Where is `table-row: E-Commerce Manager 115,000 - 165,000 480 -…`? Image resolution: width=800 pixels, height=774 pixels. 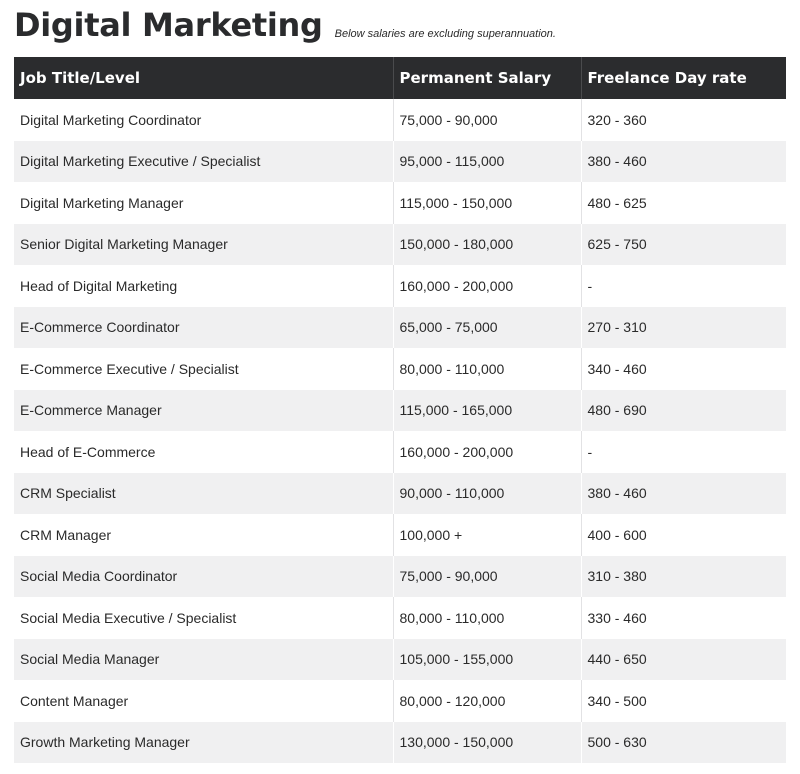
table-row: E-Commerce Manager 115,000 - 165,000 480 -… is located at coordinates (400, 410).